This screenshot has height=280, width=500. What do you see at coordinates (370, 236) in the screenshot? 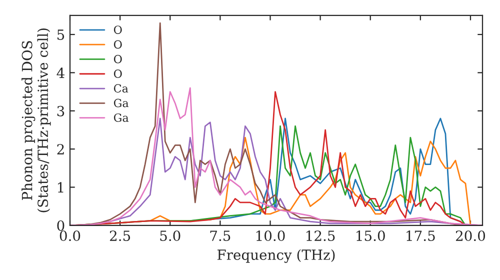
I see `x-tick-label: 15.0` at bounding box center [370, 236].